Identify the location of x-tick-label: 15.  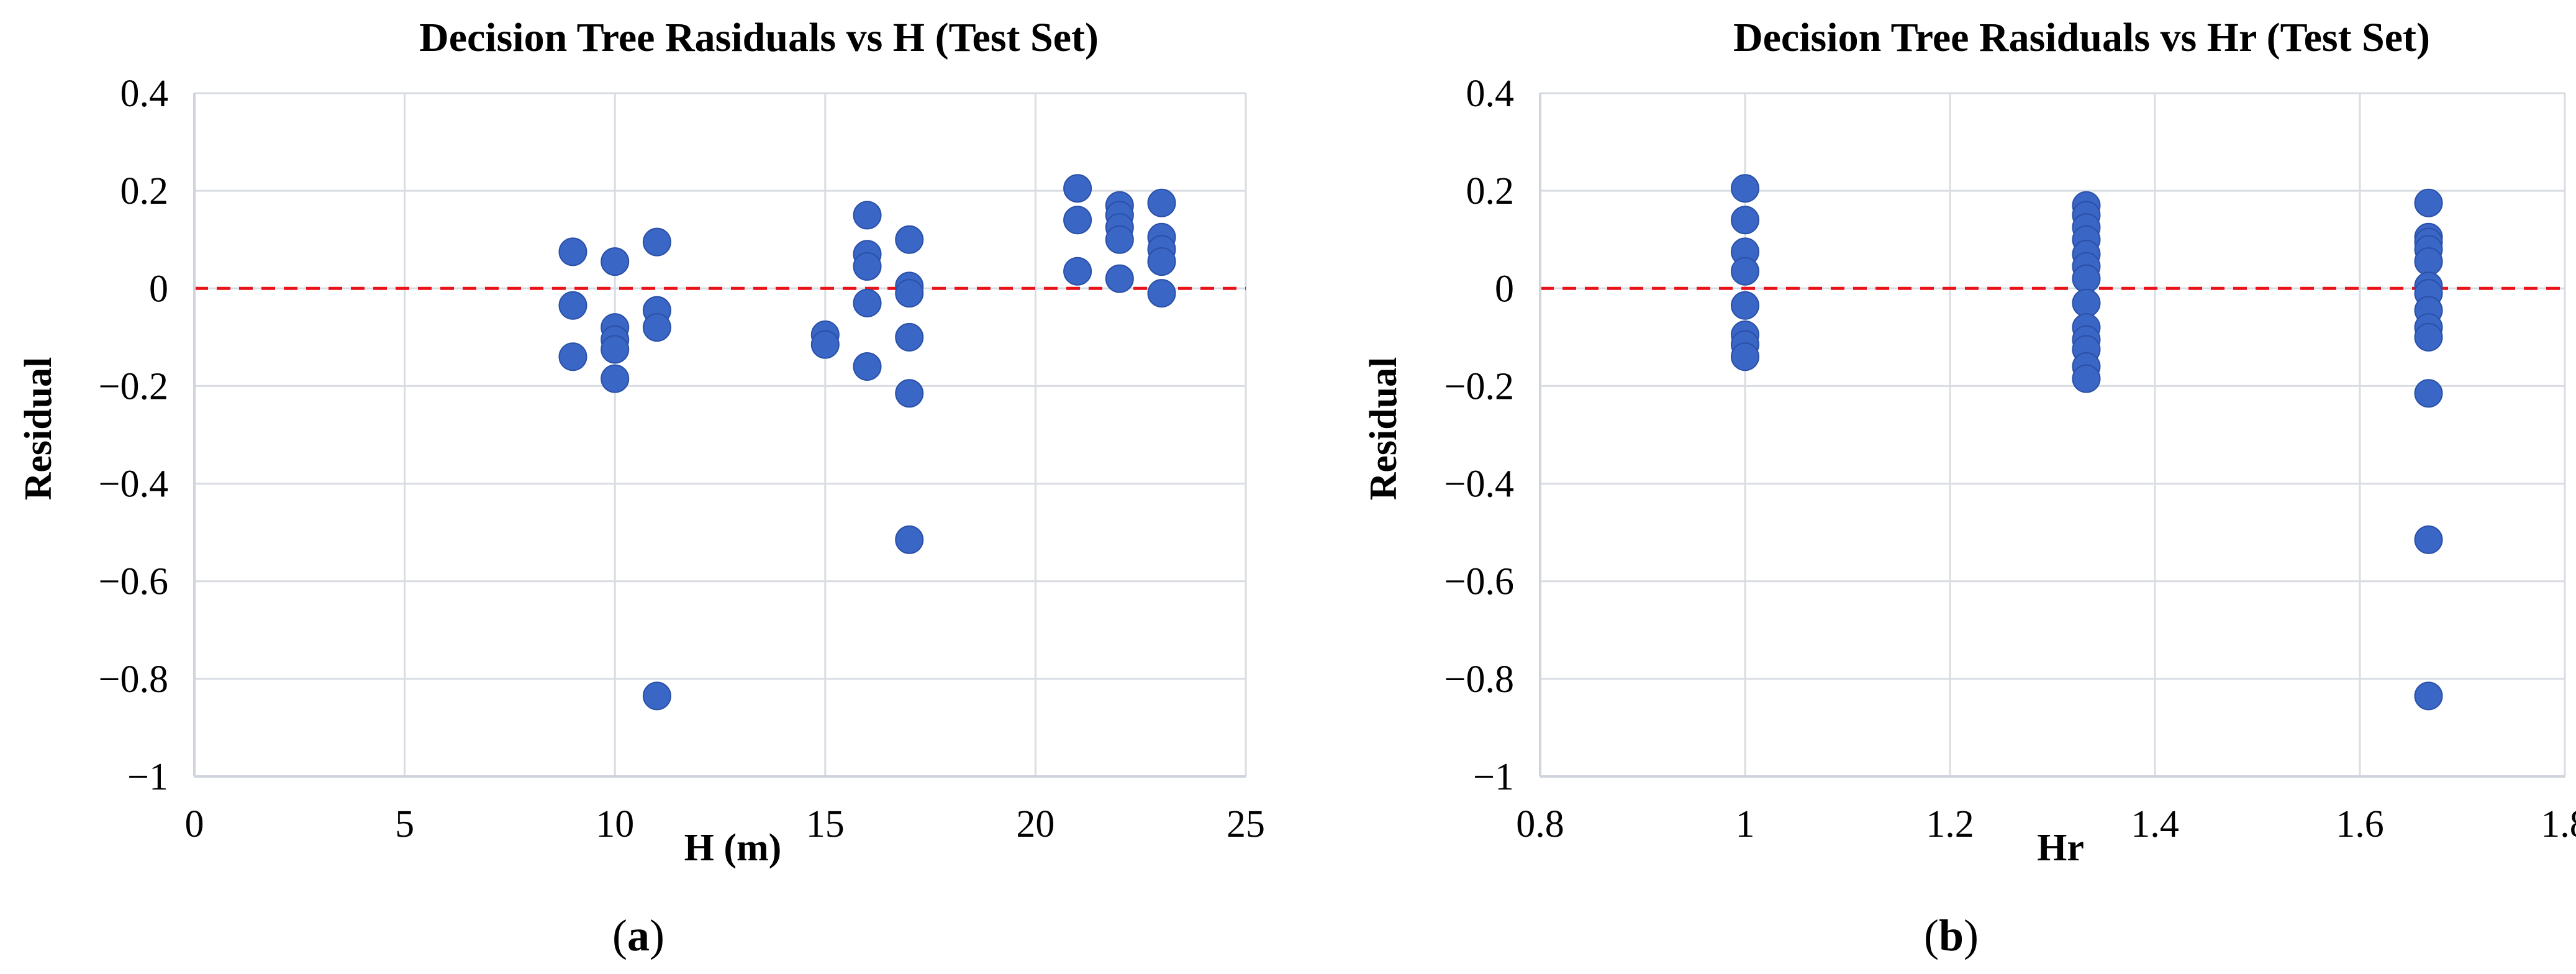
(825, 824).